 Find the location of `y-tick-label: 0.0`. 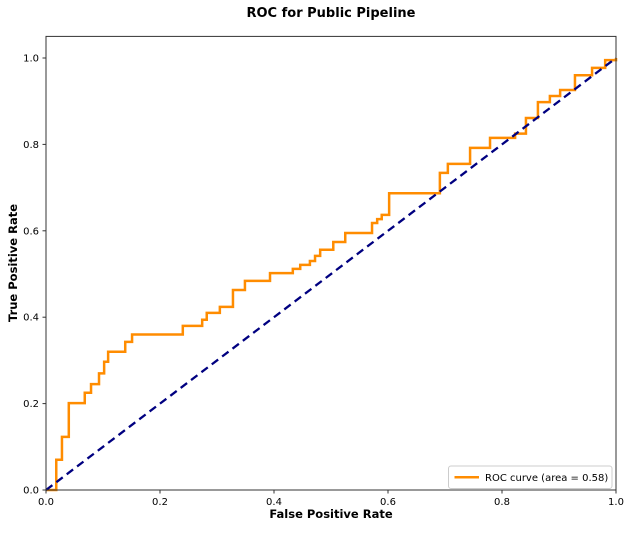

y-tick-label: 0.0 is located at coordinates (31, 491).